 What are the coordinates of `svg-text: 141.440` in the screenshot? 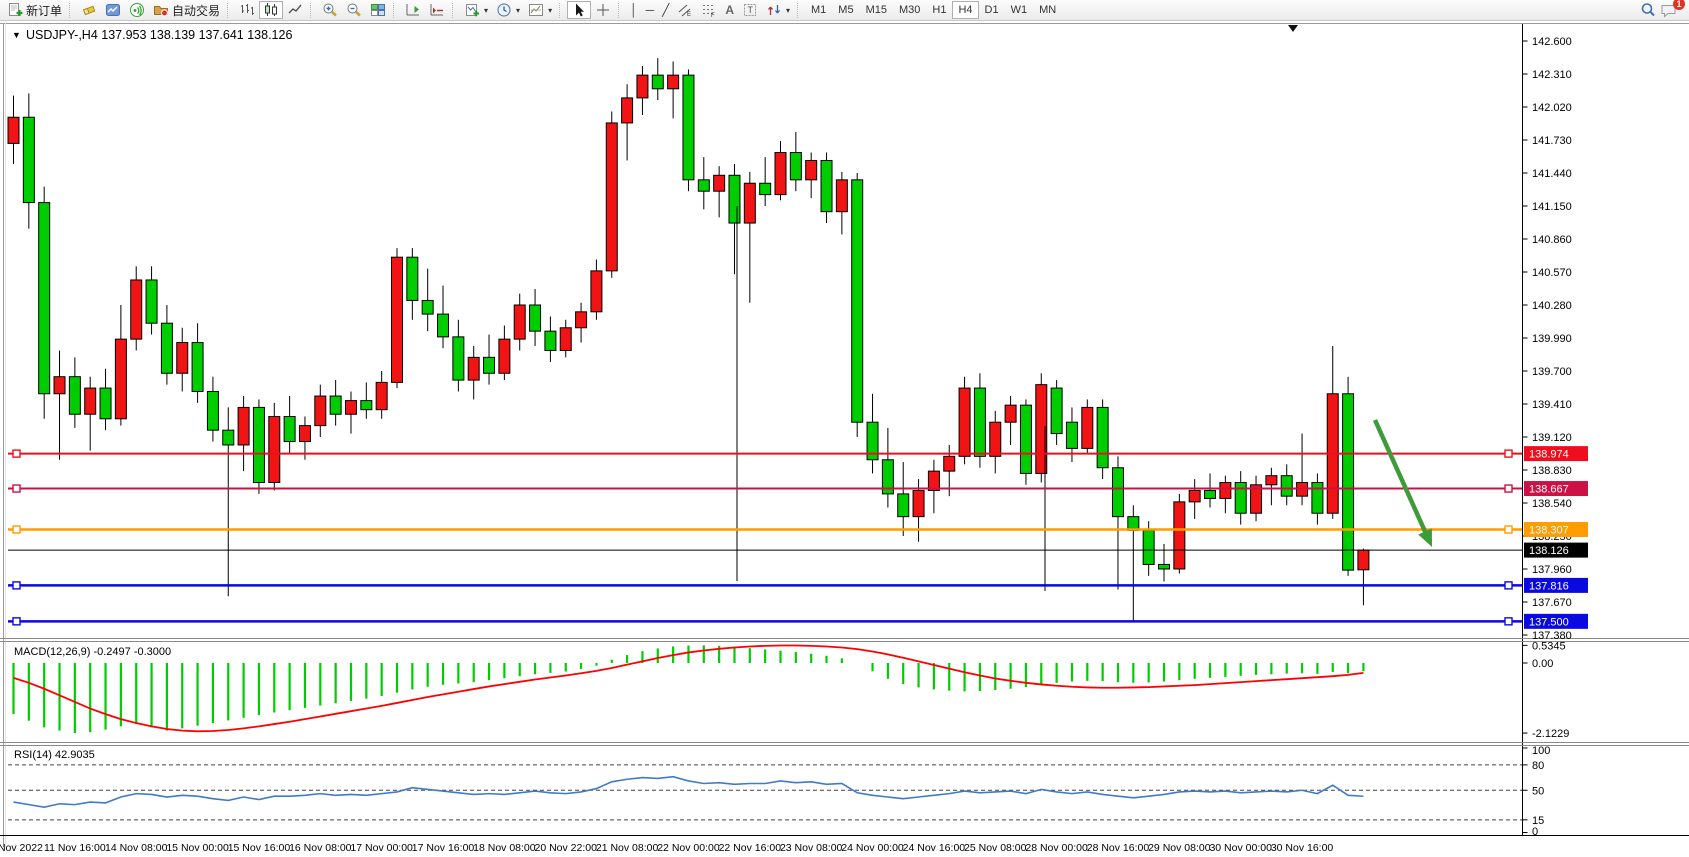 It's located at (1552, 174).